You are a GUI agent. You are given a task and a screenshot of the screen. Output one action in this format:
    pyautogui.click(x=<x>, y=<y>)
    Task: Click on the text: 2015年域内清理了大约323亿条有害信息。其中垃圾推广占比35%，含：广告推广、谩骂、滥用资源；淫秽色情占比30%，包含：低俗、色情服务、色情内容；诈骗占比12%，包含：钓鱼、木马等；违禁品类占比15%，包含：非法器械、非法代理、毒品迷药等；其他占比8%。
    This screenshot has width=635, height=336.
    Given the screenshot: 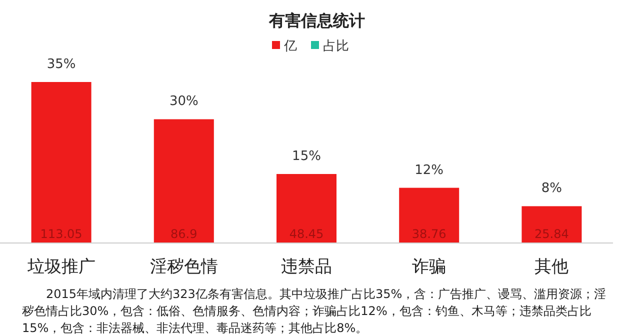 What is the action you would take?
    pyautogui.click(x=315, y=311)
    